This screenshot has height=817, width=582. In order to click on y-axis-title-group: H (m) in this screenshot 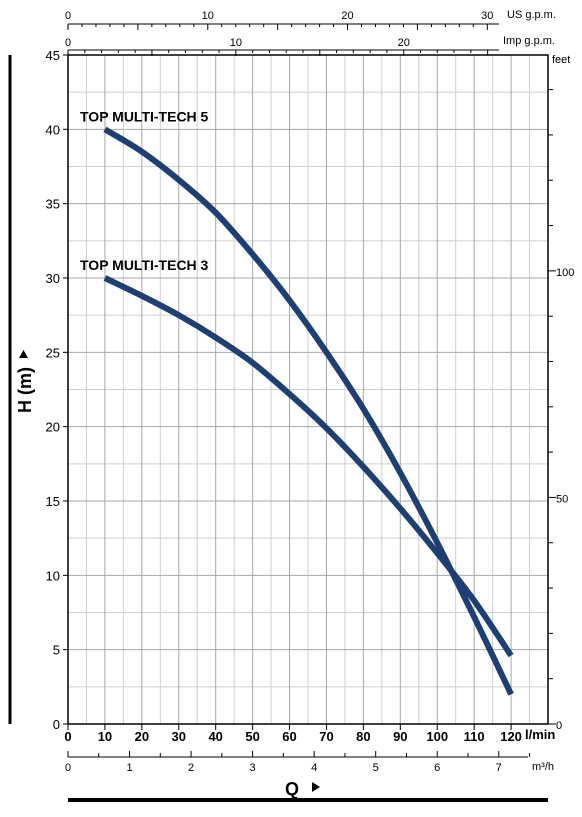, I will do `click(25, 390)`.